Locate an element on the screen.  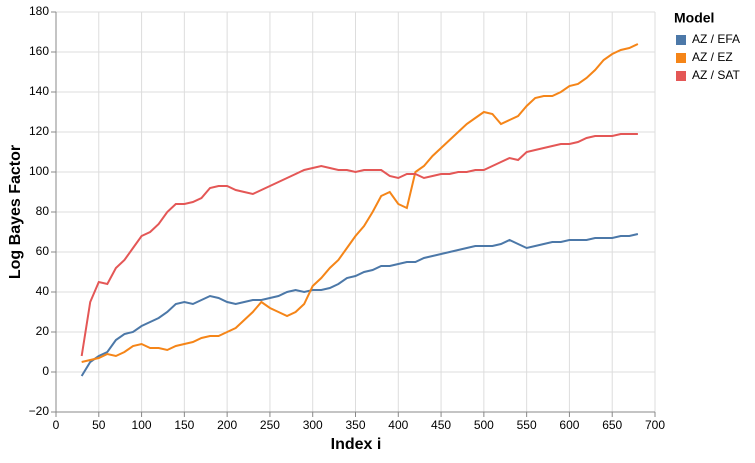
legend-label: AZ / SAT is located at coordinates (716, 75).